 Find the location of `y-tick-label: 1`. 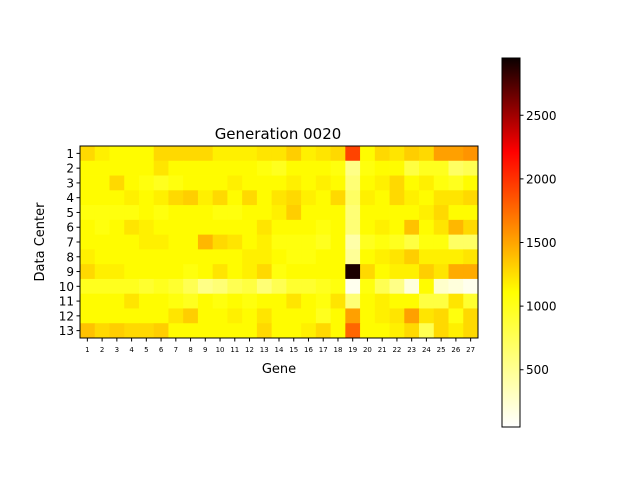

y-tick-label: 1 is located at coordinates (70, 154).